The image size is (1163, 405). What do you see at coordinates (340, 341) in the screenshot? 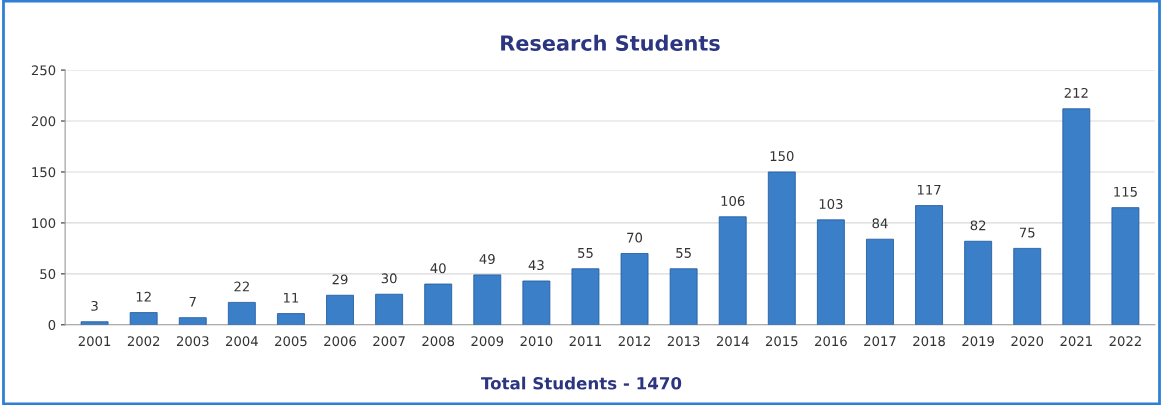
I see `x-tick-label: 2006` at bounding box center [340, 341].